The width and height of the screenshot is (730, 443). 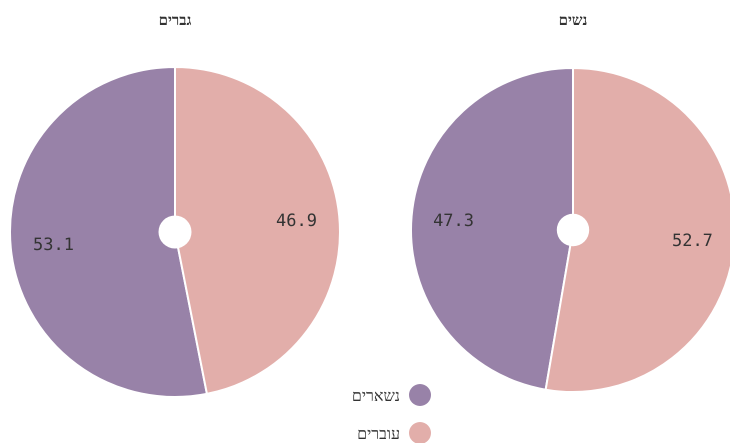 What do you see at coordinates (296, 221) in the screenshot?
I see `data-label: 46.9` at bounding box center [296, 221].